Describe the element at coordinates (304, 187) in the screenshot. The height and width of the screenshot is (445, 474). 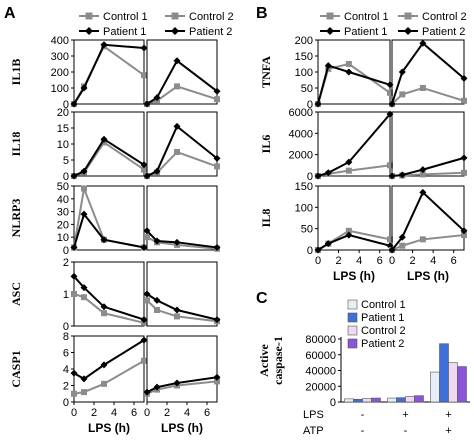
I see `y-tick-label: 150` at that location.